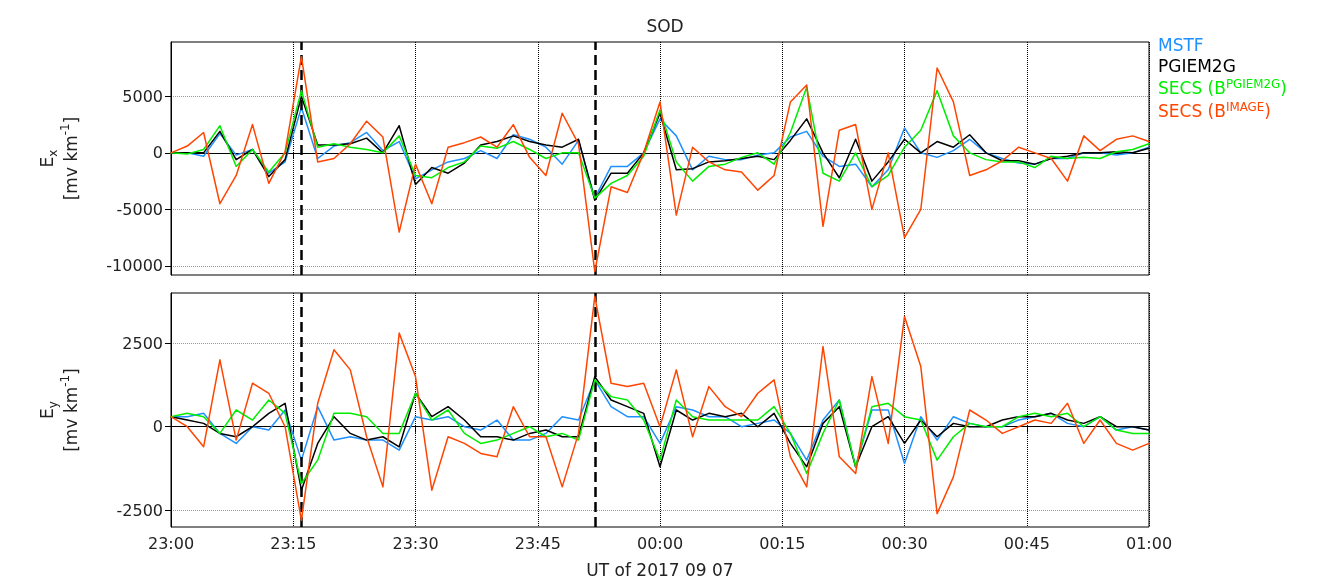 The image size is (1325, 584). I want to click on x-tick-label: 23:00, so click(171, 543).